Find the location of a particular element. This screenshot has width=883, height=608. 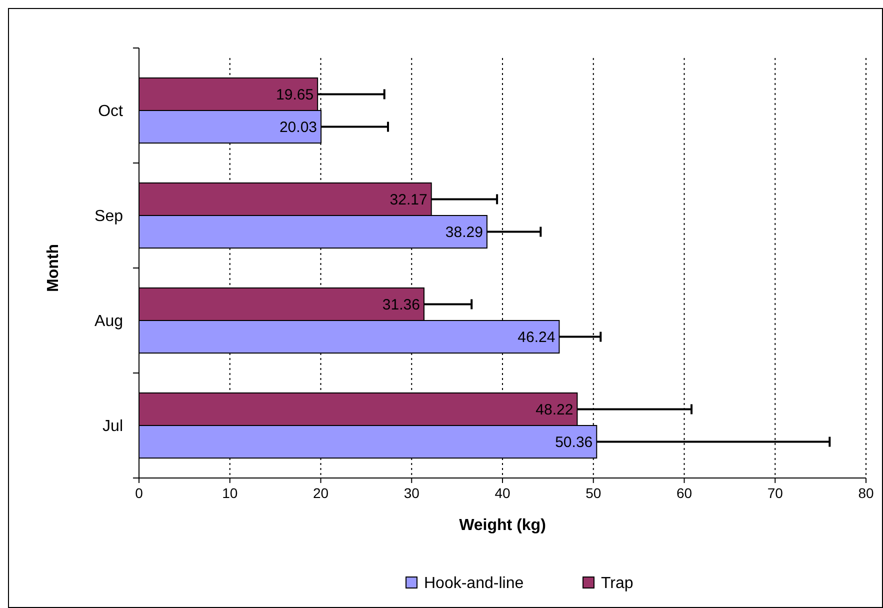

x-tick-label: 0 is located at coordinates (139, 493).